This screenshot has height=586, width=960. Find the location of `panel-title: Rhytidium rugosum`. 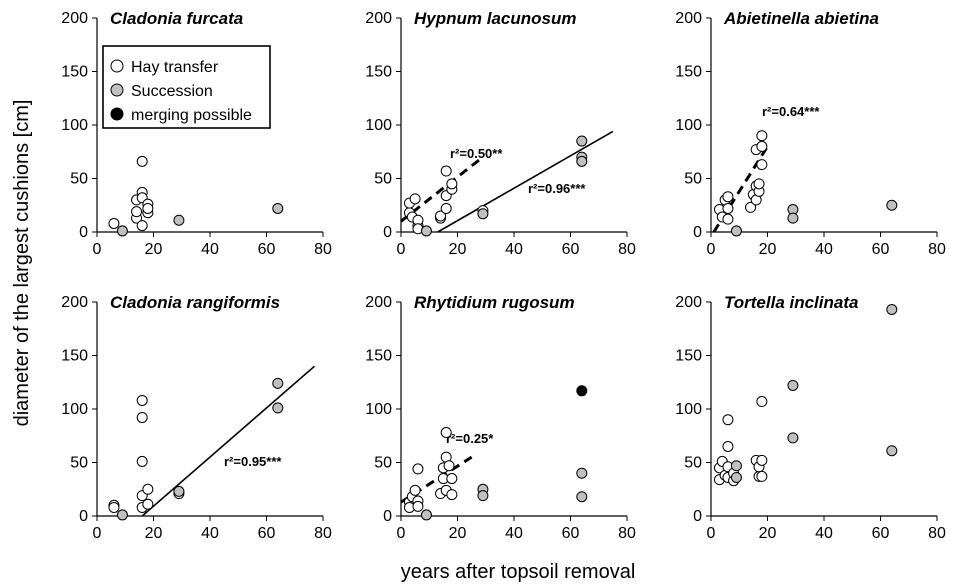

panel-title: Rhytidium rugosum is located at coordinates (494, 302).